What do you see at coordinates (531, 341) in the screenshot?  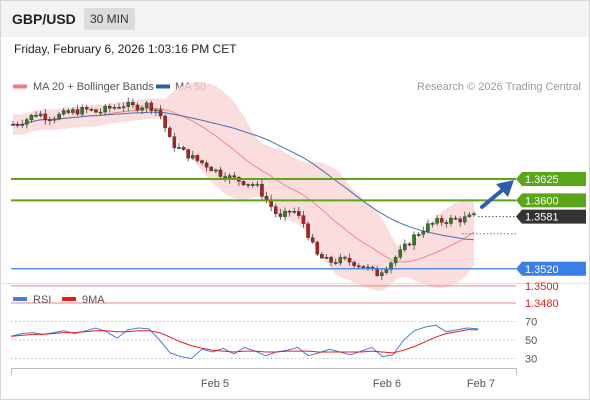 I see `rsi-tick-label: 50` at bounding box center [531, 341].